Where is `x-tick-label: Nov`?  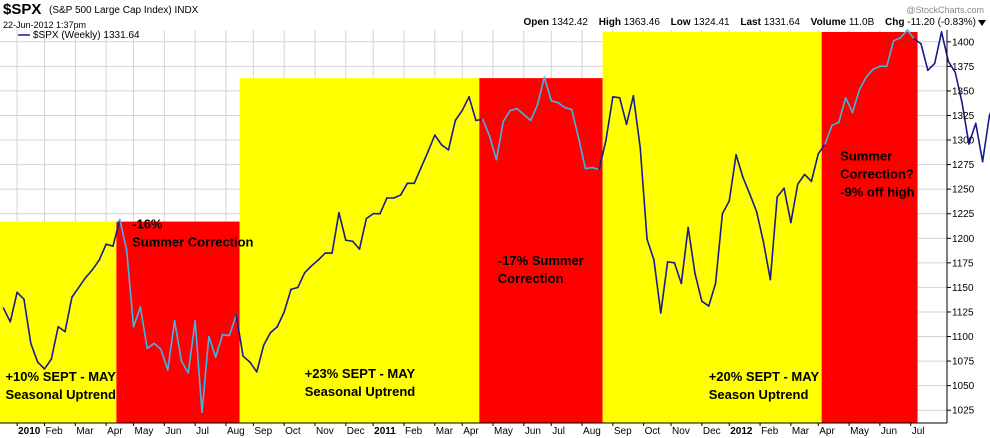 x-tick-label: Nov is located at coordinates (681, 431).